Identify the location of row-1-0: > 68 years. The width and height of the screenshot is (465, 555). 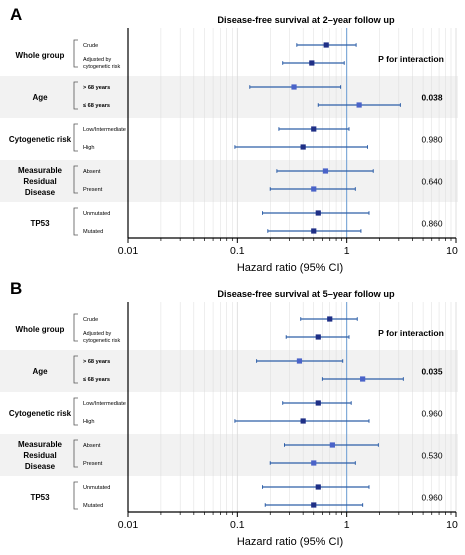
(212, 87).